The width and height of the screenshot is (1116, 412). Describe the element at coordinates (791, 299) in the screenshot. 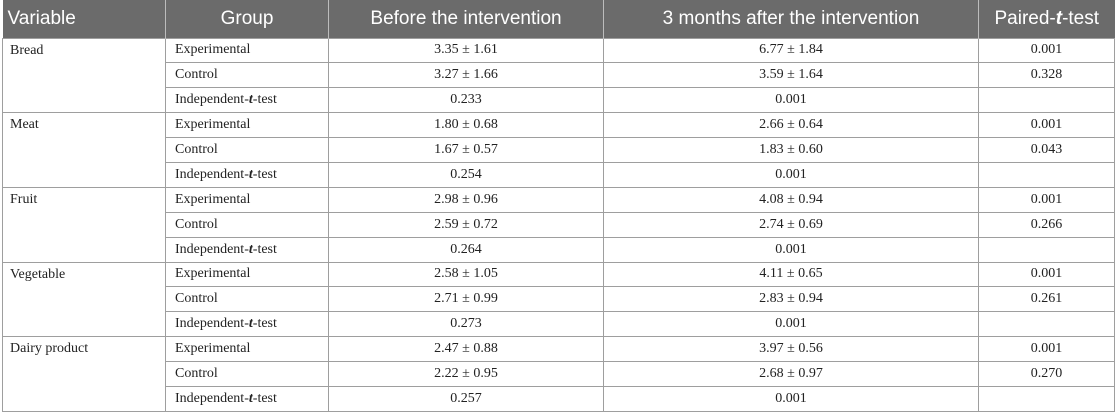

I see `after-cell: 2.83 ± 0.94` at that location.